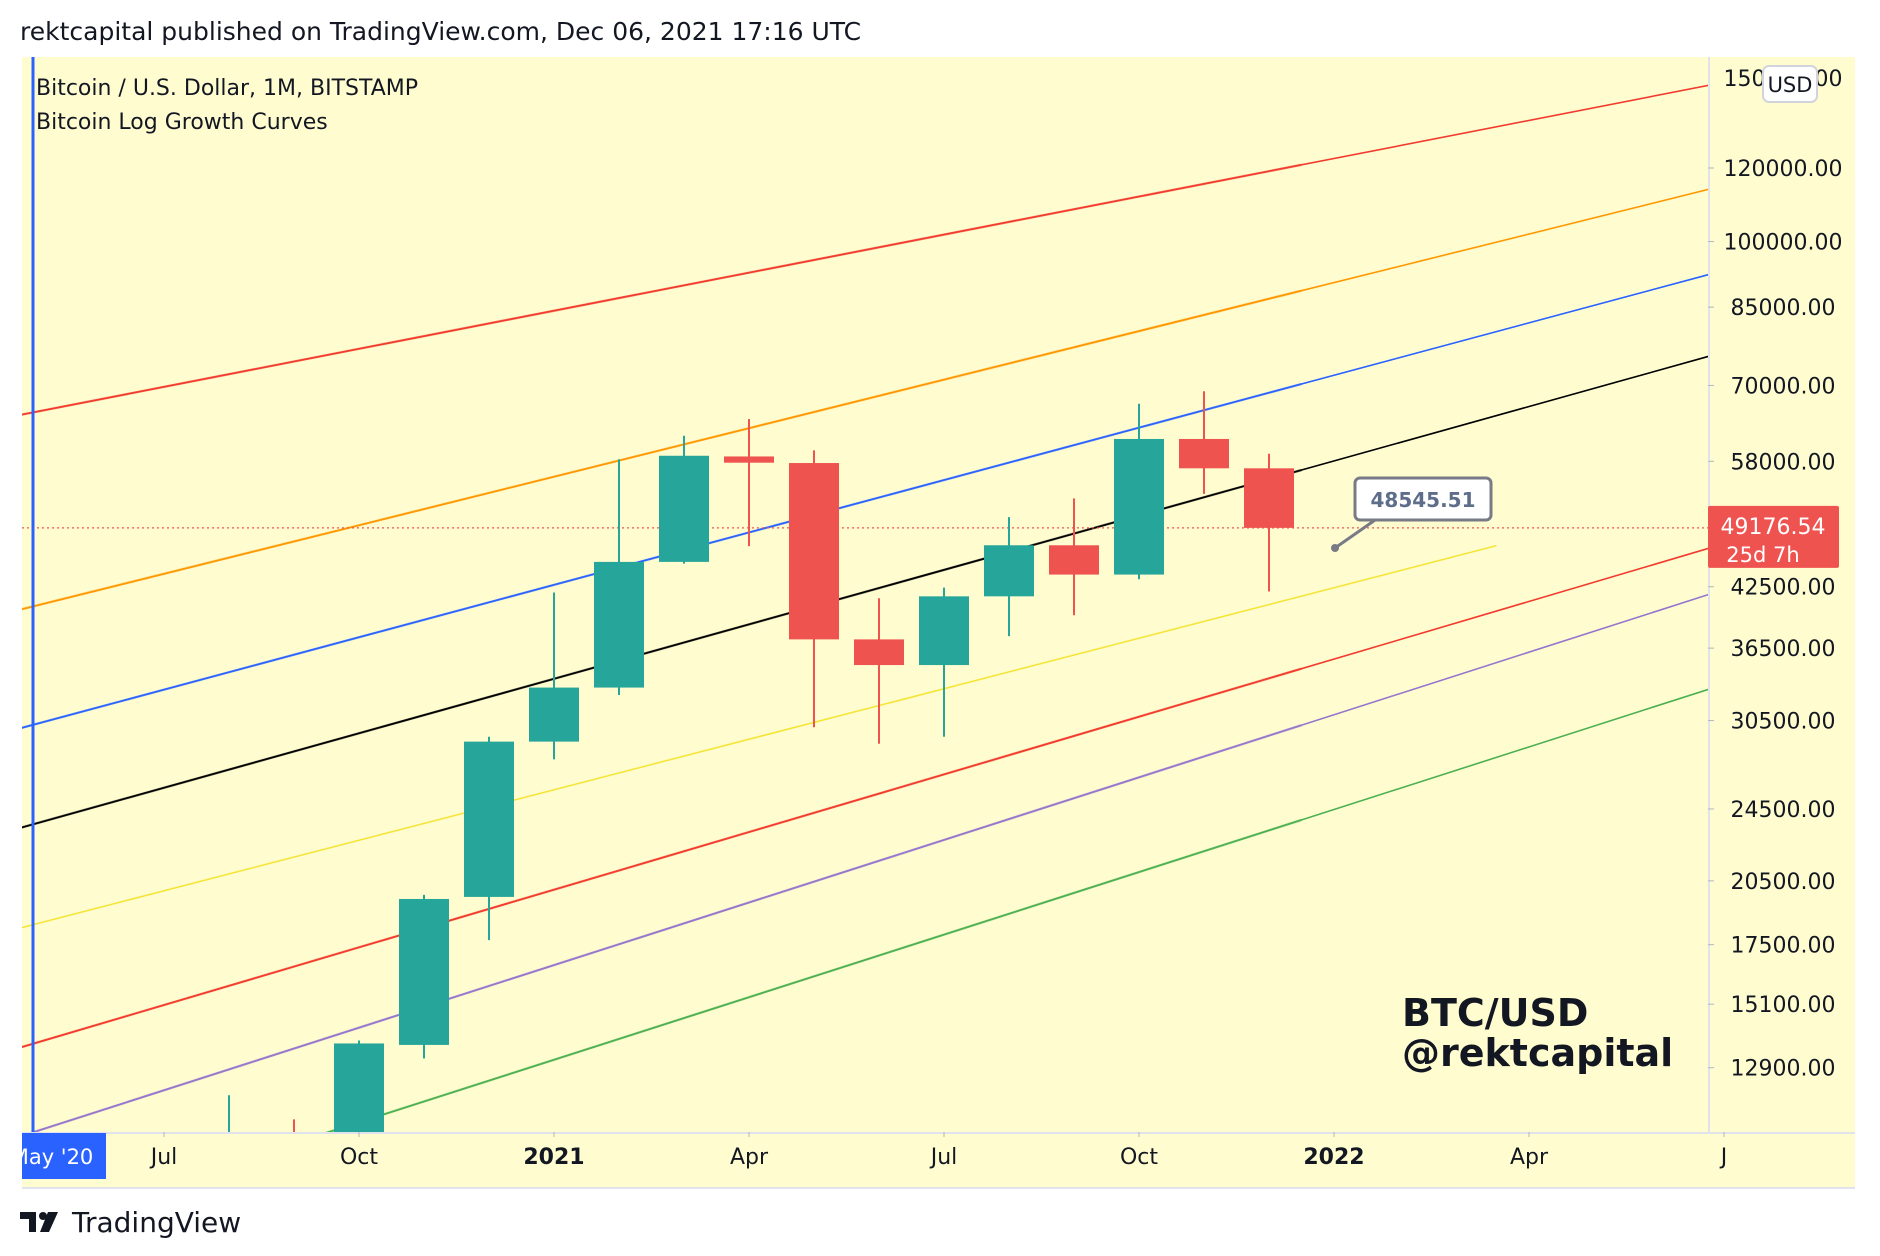 The height and width of the screenshot is (1256, 1880). I want to click on time-axis-bg, so click(938, 1160).